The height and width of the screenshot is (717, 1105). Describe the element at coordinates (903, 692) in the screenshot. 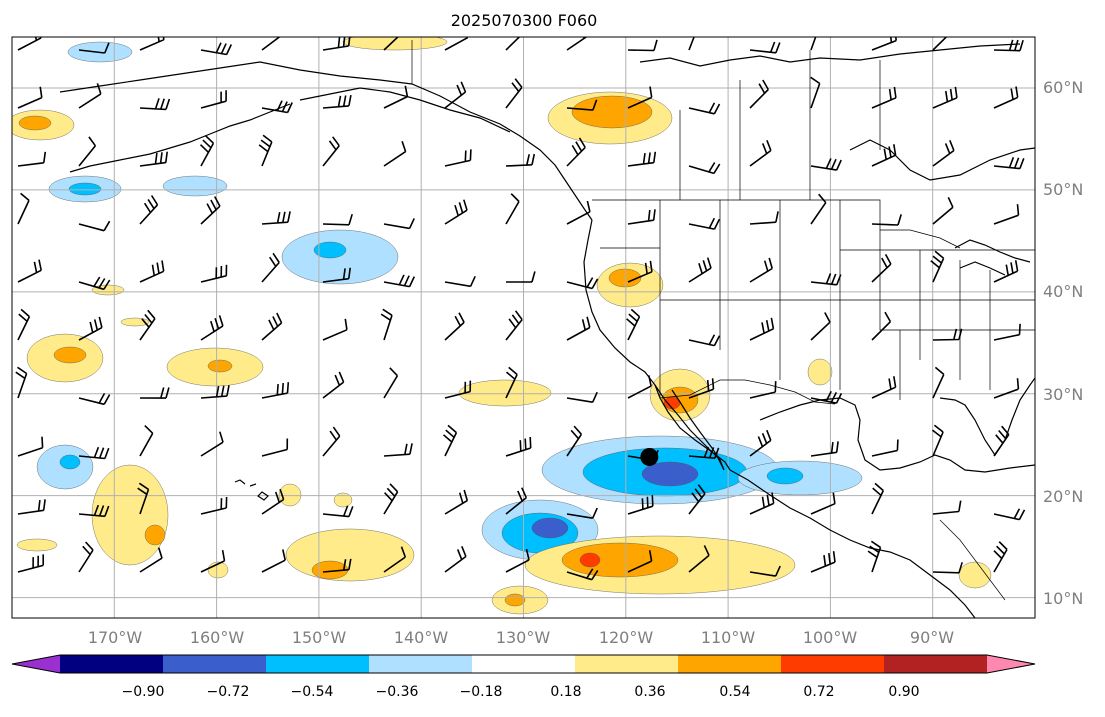

I see `colorbar-tick-label: 0.90` at that location.